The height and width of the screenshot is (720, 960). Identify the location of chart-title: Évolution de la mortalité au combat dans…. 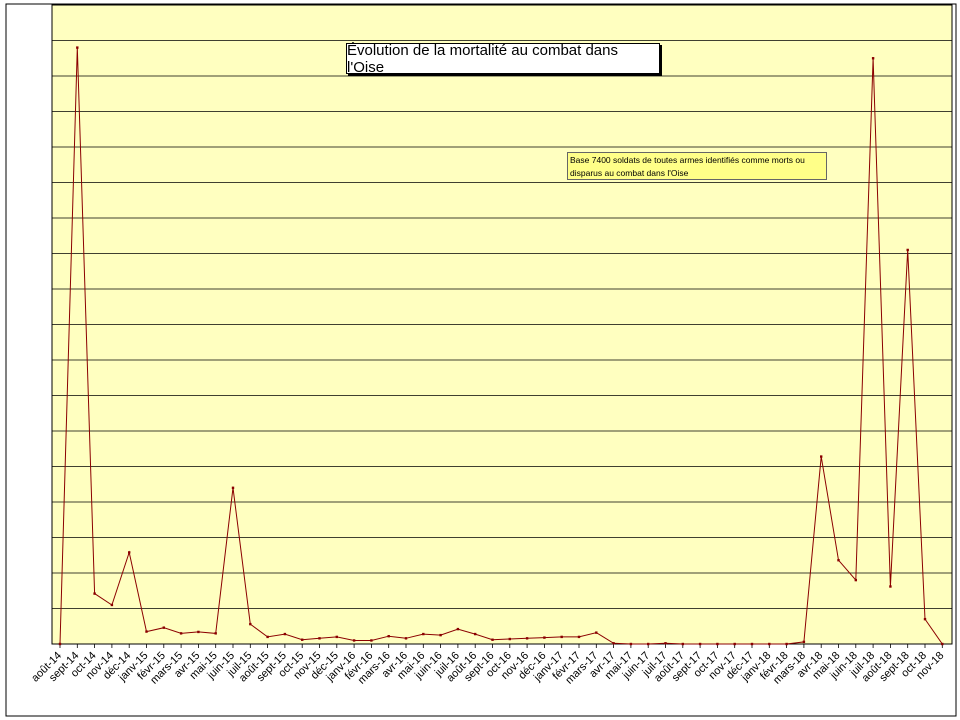
(503, 59).